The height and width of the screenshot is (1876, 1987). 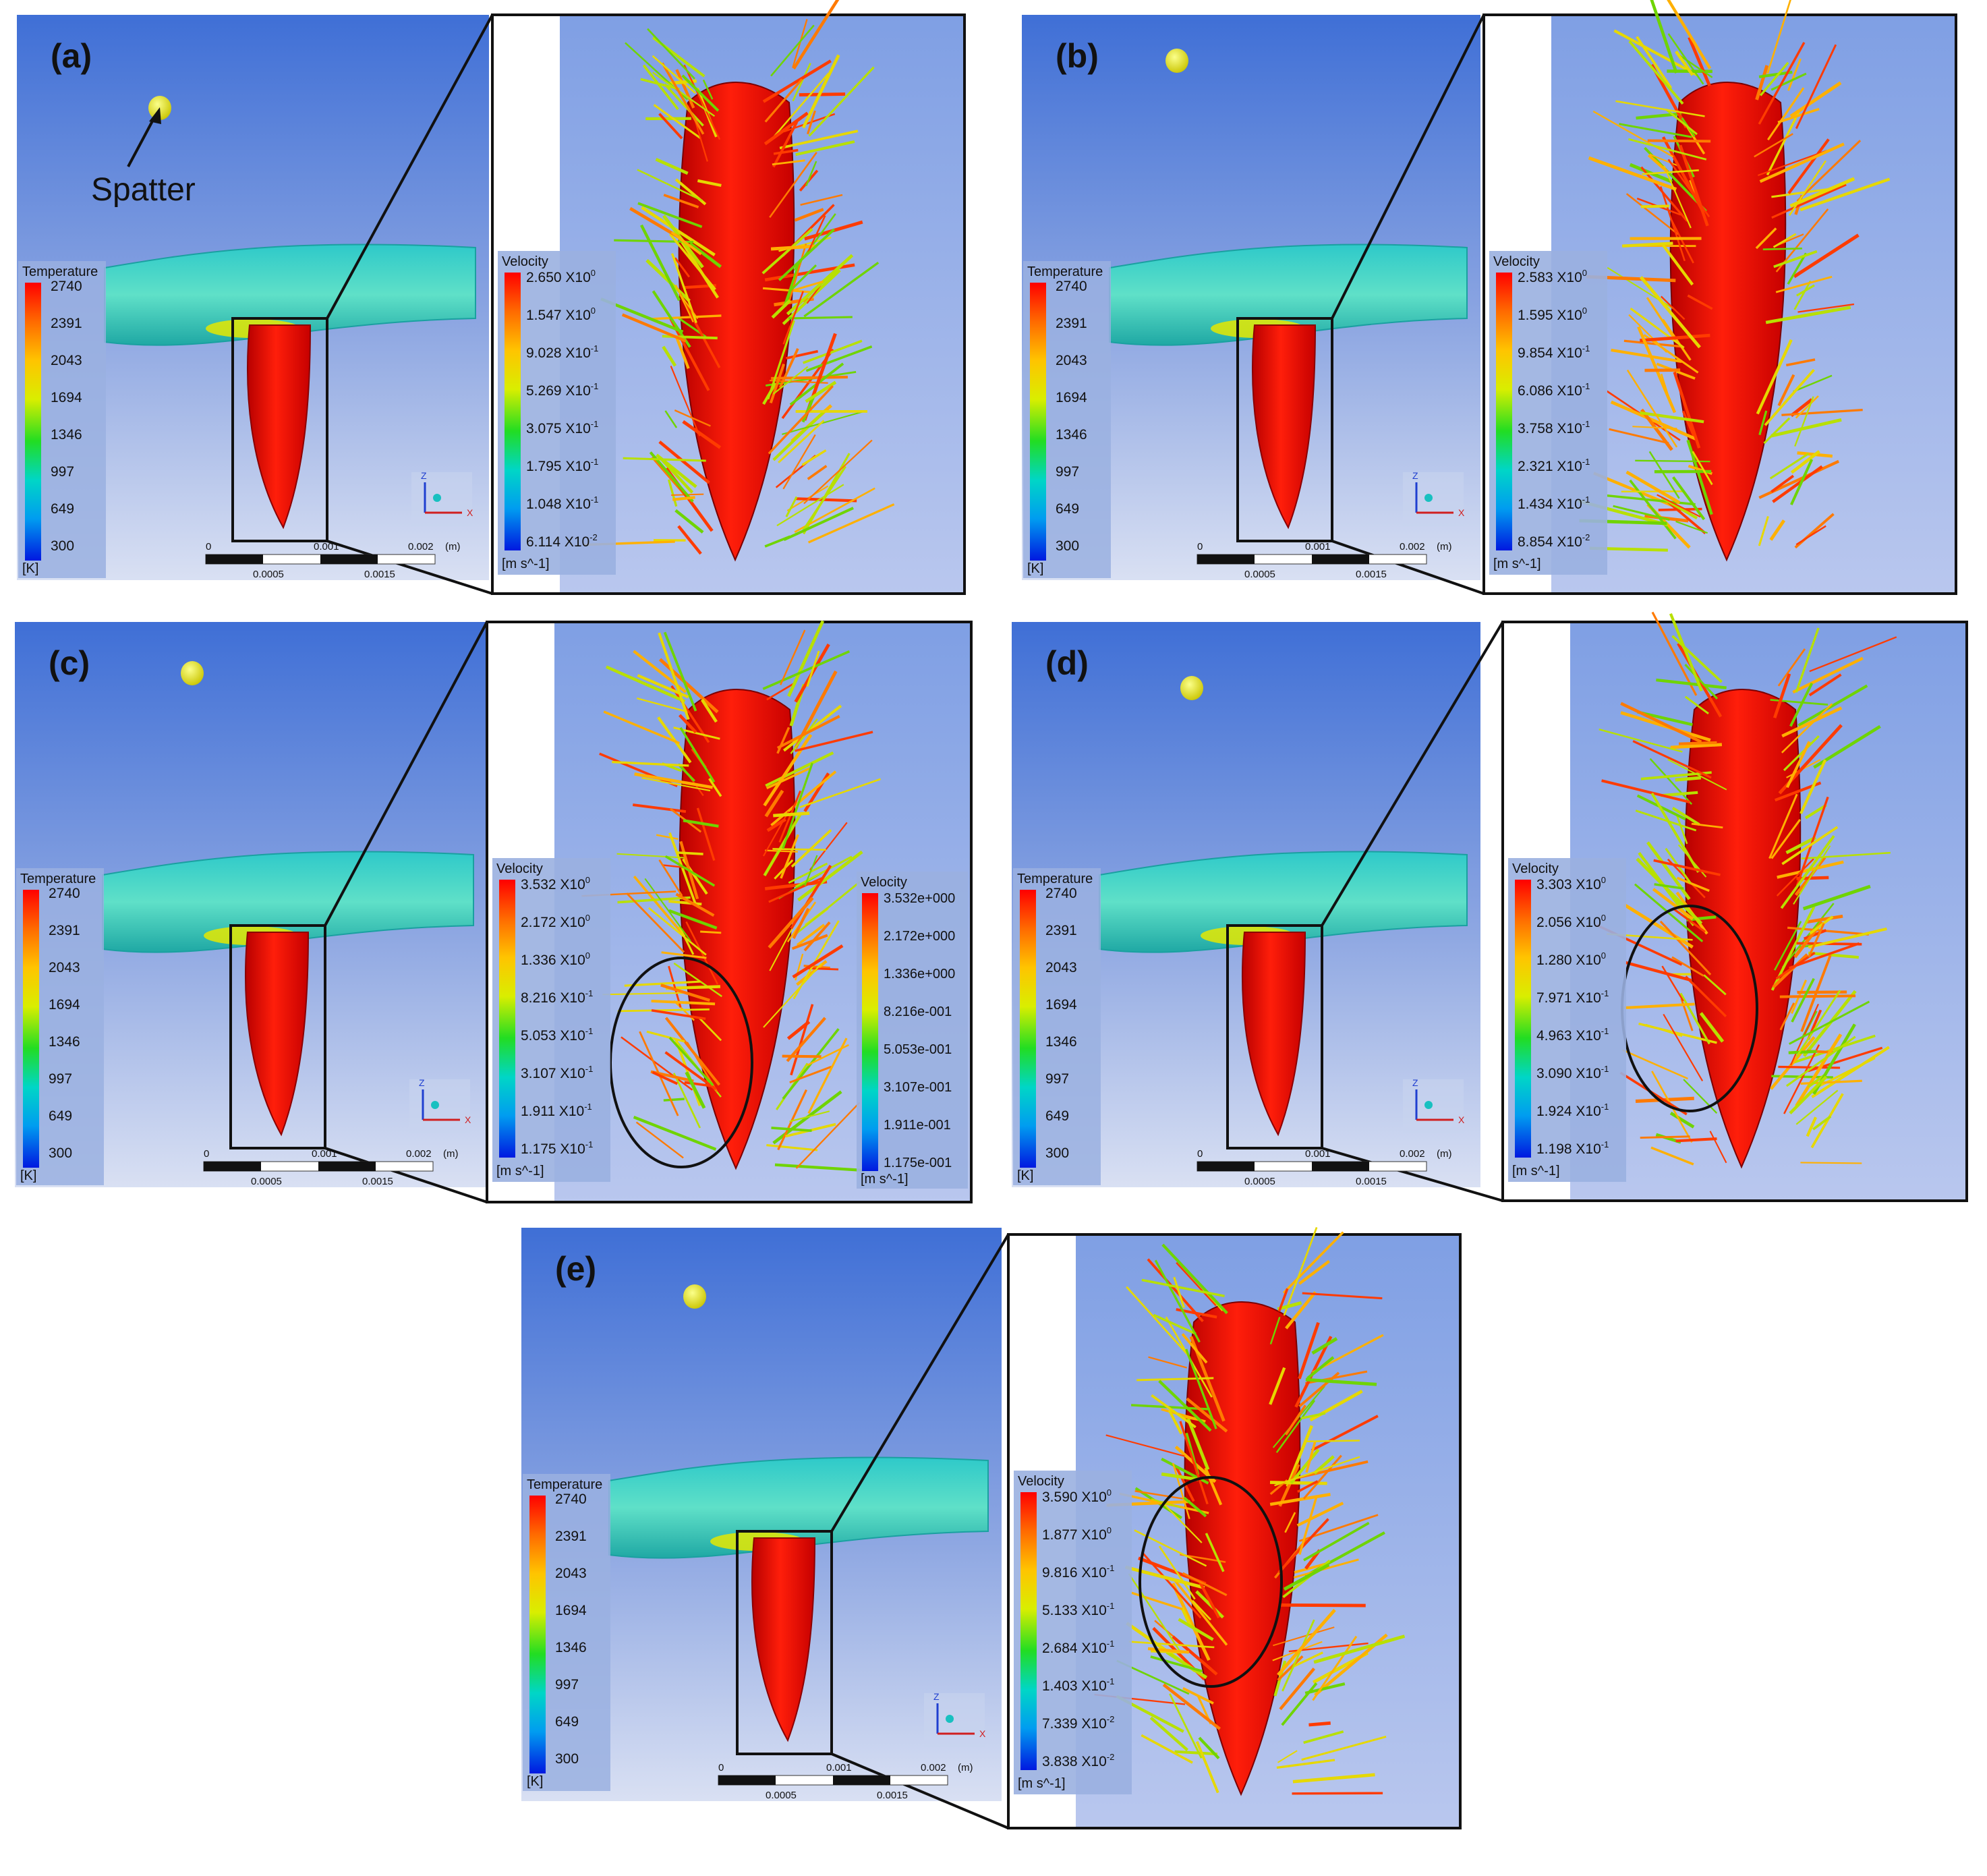 I want to click on velocity-tick-label: 4.963 X10-1, so click(x=1572, y=1035).